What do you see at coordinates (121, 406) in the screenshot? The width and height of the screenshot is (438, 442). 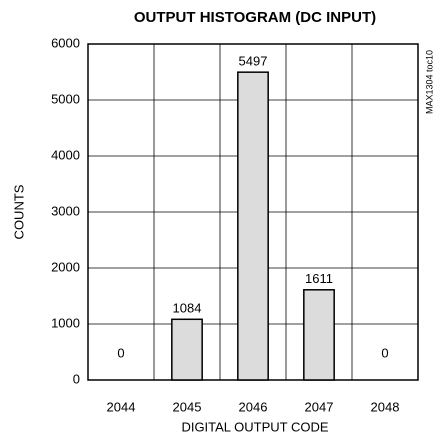 I see `x-tick-label: 2044` at bounding box center [121, 406].